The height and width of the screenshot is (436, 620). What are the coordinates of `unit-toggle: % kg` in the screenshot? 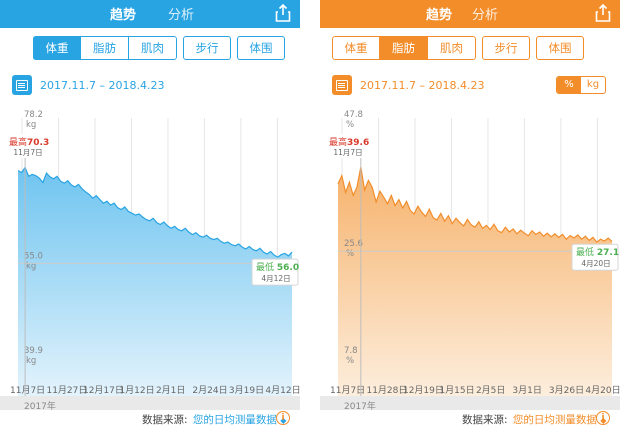 It's located at (581, 85).